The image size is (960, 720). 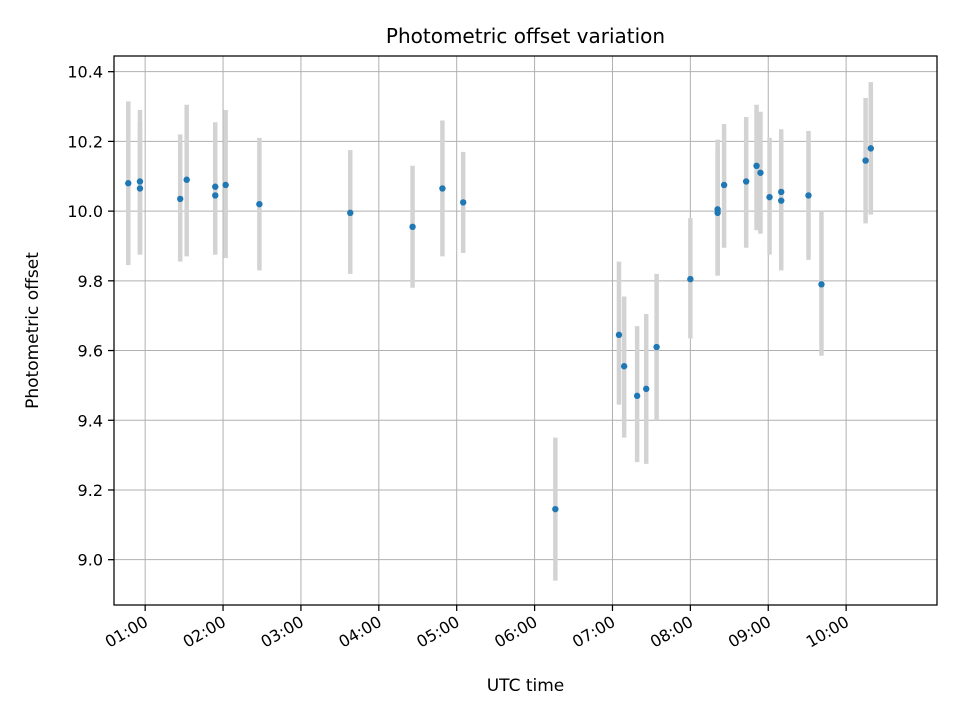 What do you see at coordinates (90, 316) in the screenshot?
I see `y-axis-ticks: 9.0 9.2 9.4 9.6 9.8 10.0 10.2 10.4` at bounding box center [90, 316].